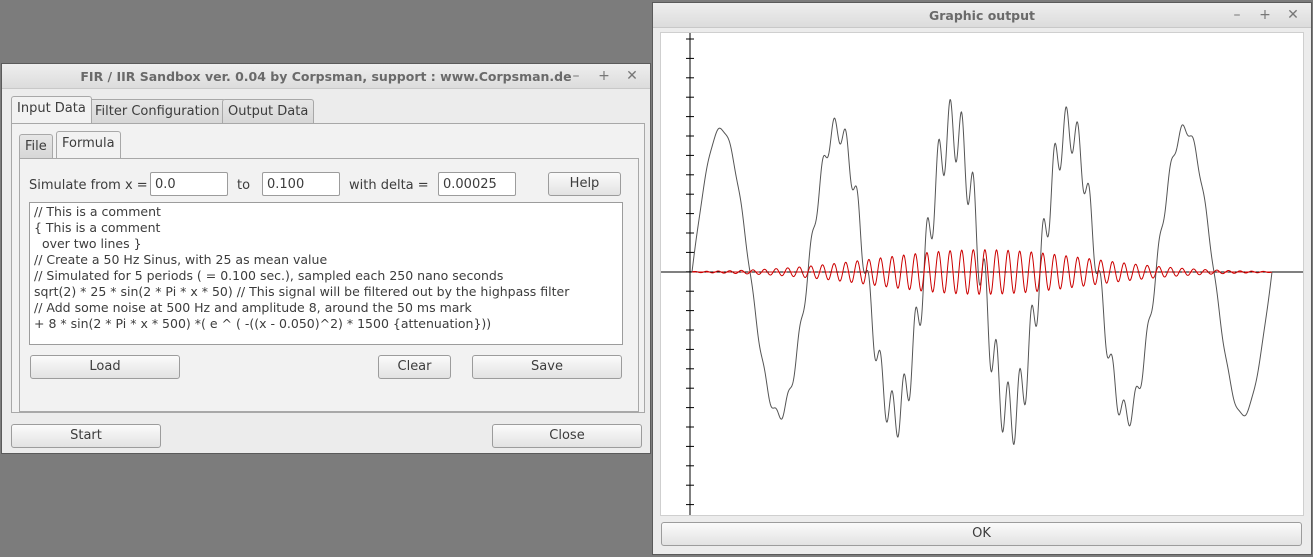 This screenshot has width=1313, height=557. Describe the element at coordinates (389, 185) in the screenshot. I see `delta-label: with delta =` at that location.